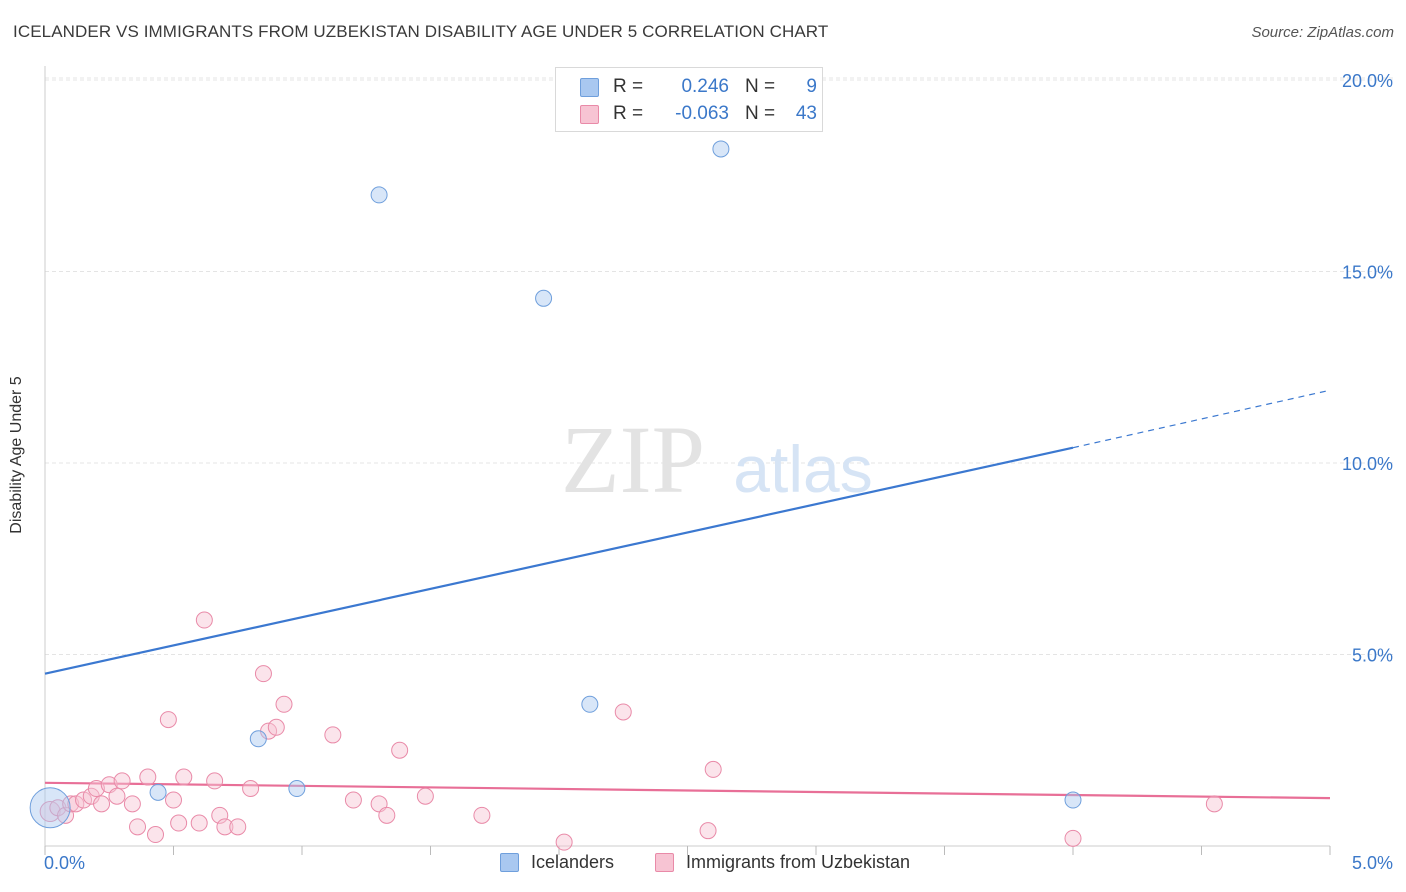 Image resolution: width=1406 pixels, height=892 pixels. What do you see at coordinates (573, 862) in the screenshot?
I see `legend-label-icelanders: Icelanders` at bounding box center [573, 862].